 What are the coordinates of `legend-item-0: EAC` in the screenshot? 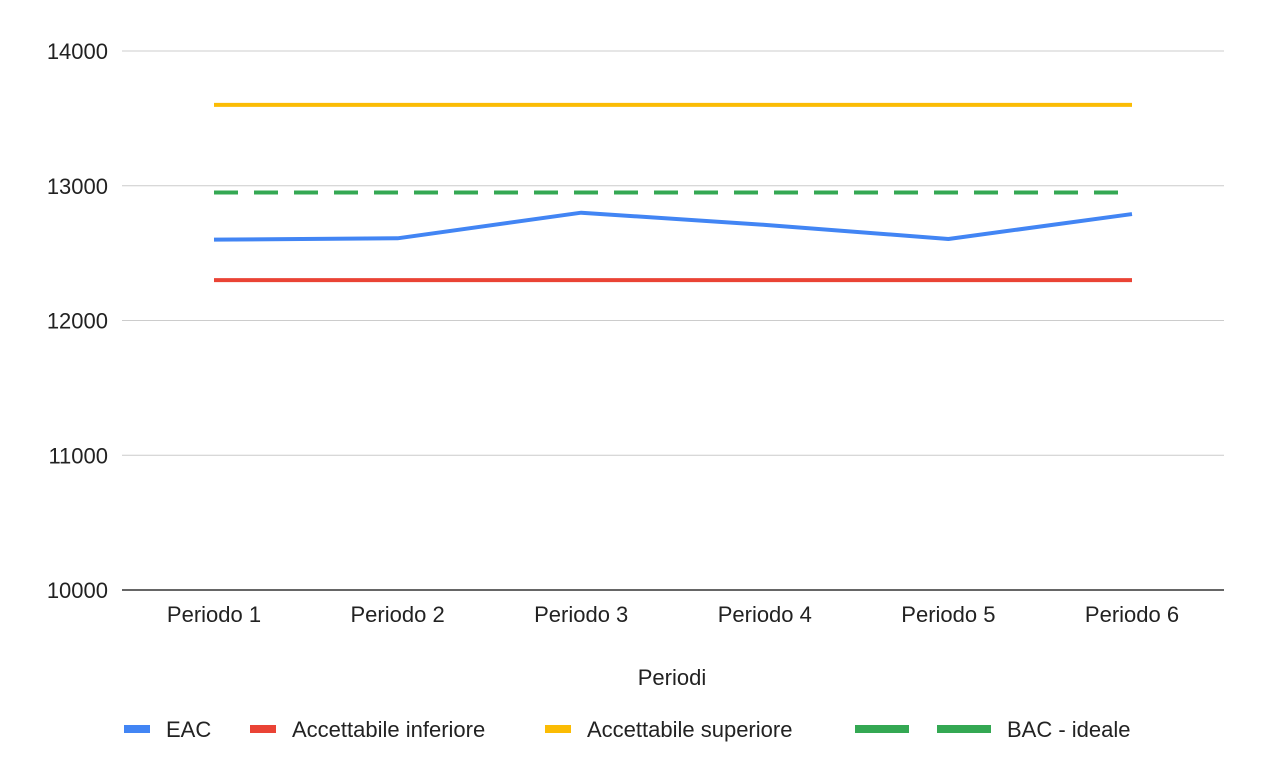 It's located at (167, 729).